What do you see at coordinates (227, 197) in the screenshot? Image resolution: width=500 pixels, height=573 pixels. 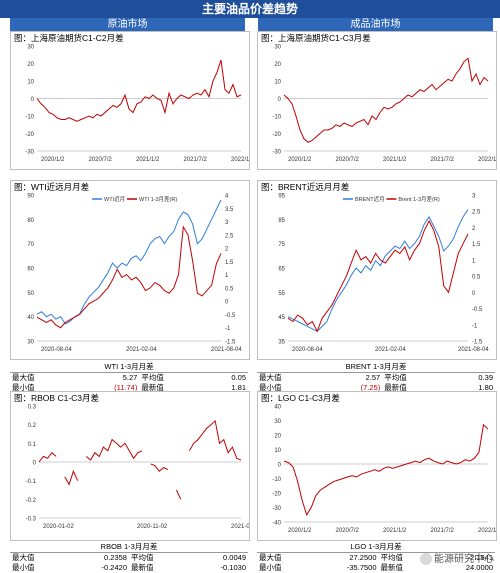 I see `y2-tick-label: 4` at bounding box center [227, 197].